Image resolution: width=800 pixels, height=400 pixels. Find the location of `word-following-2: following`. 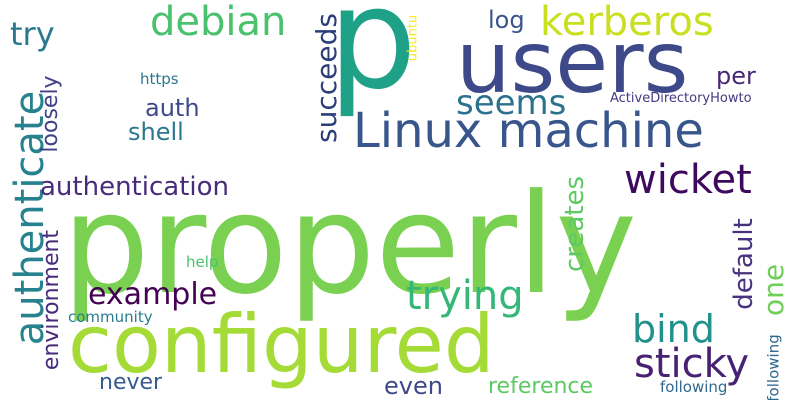

word-following-2: following is located at coordinates (773, 367).